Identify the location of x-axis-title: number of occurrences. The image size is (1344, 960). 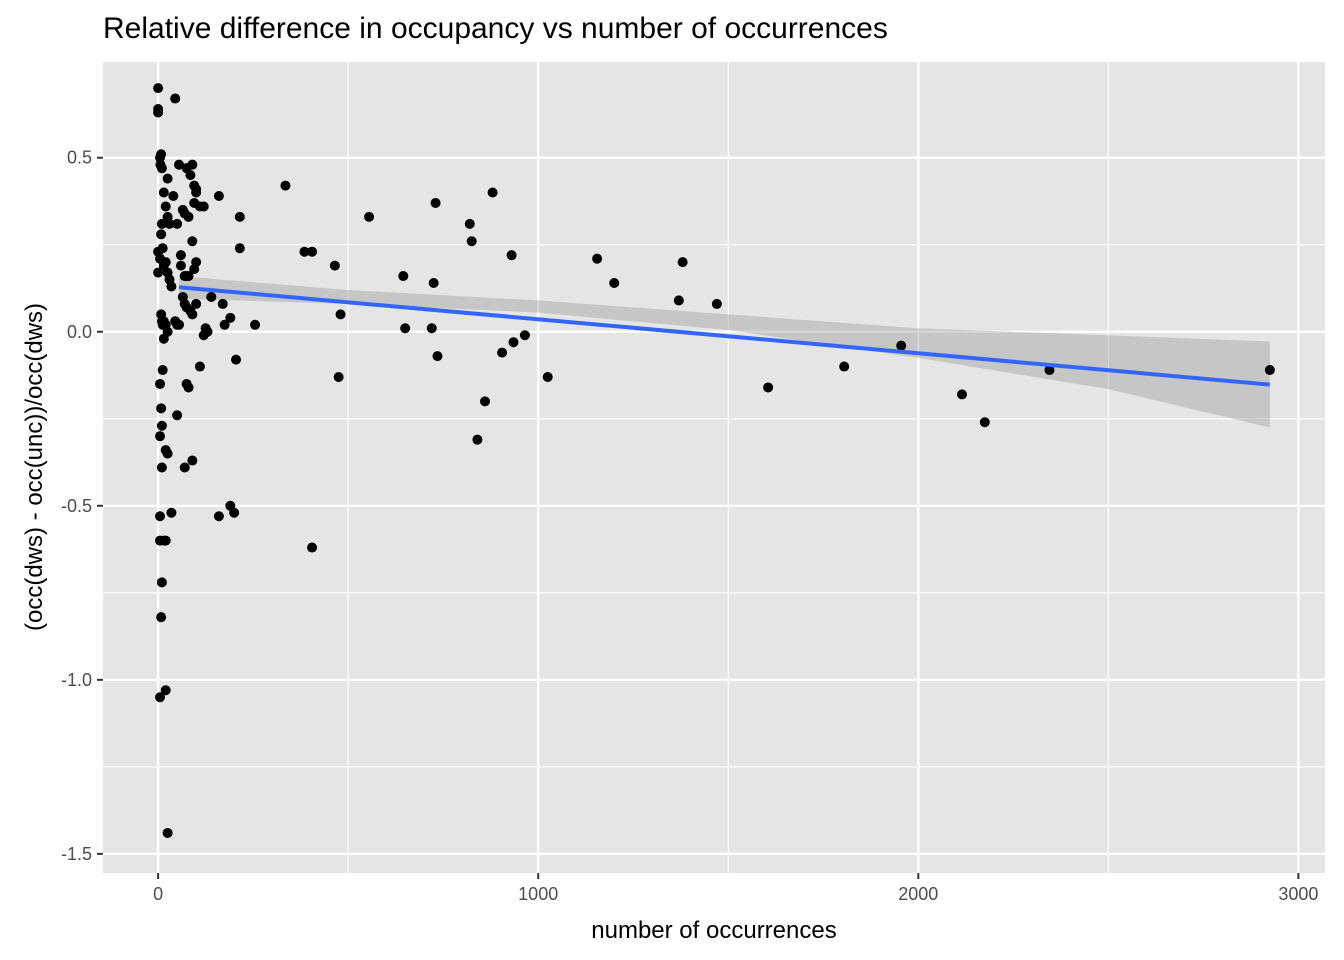
(713, 930).